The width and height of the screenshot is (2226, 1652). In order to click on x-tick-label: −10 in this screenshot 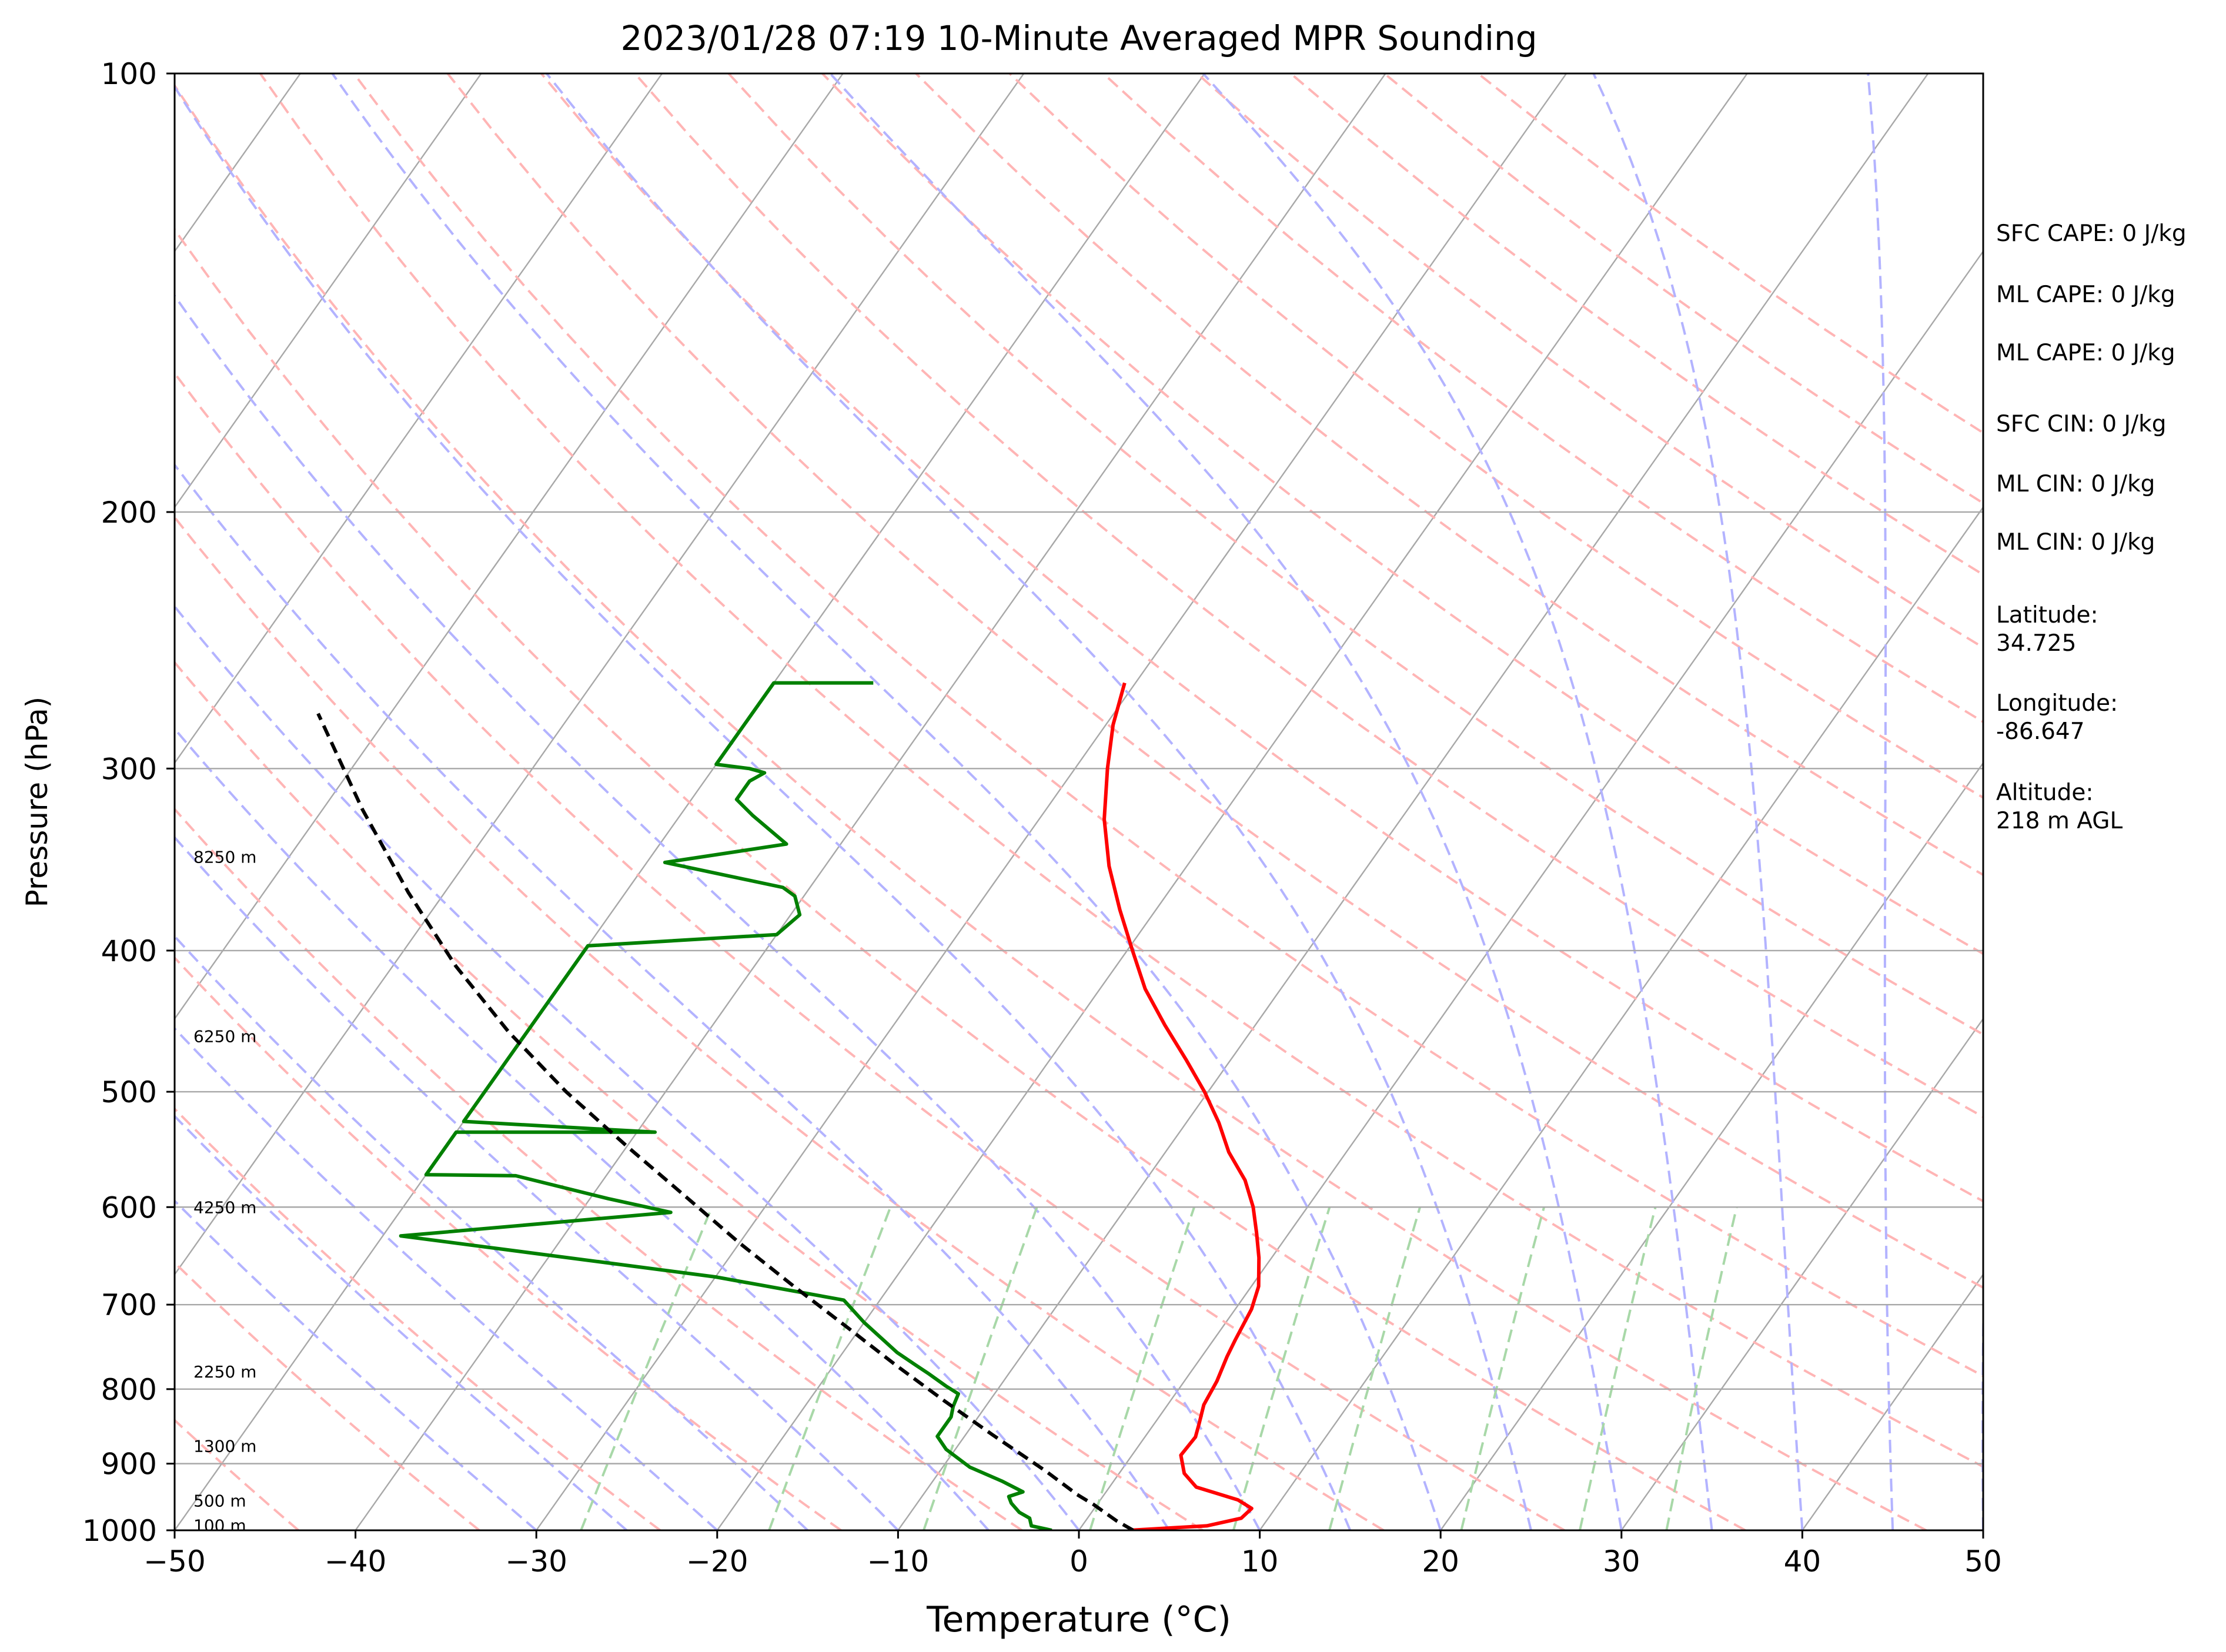, I will do `click(899, 1562)`.